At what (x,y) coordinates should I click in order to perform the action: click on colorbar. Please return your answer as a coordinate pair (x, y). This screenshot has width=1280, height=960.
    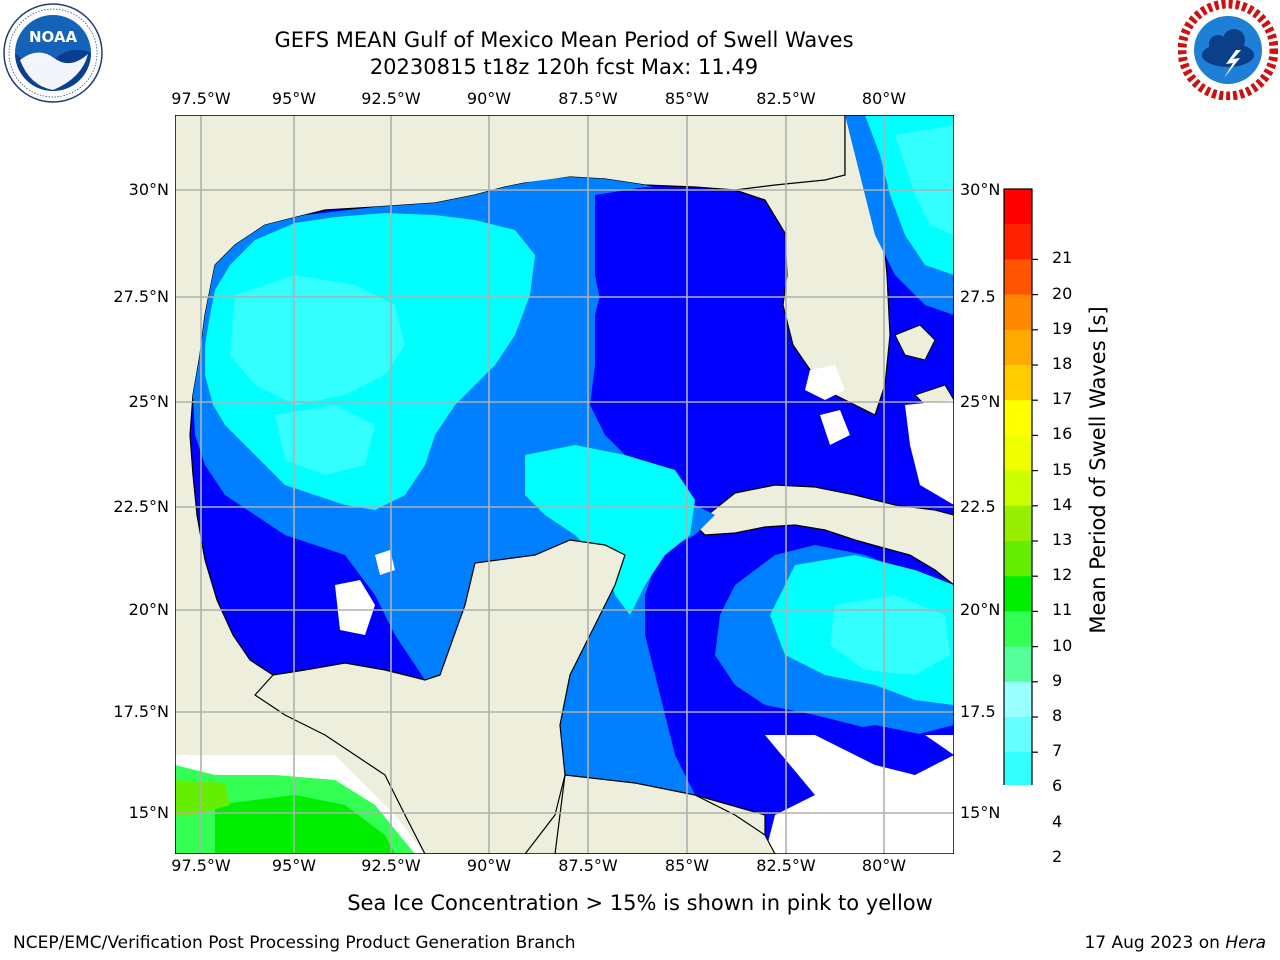
    Looking at the image, I should click on (1020, 486).